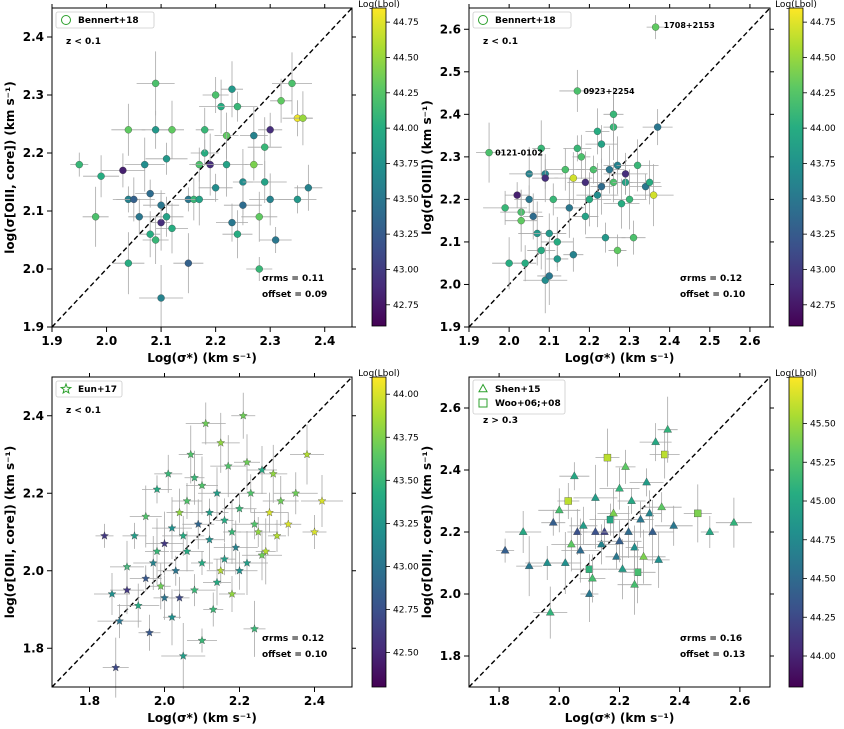  I want to click on data-points, so click(624, 517).